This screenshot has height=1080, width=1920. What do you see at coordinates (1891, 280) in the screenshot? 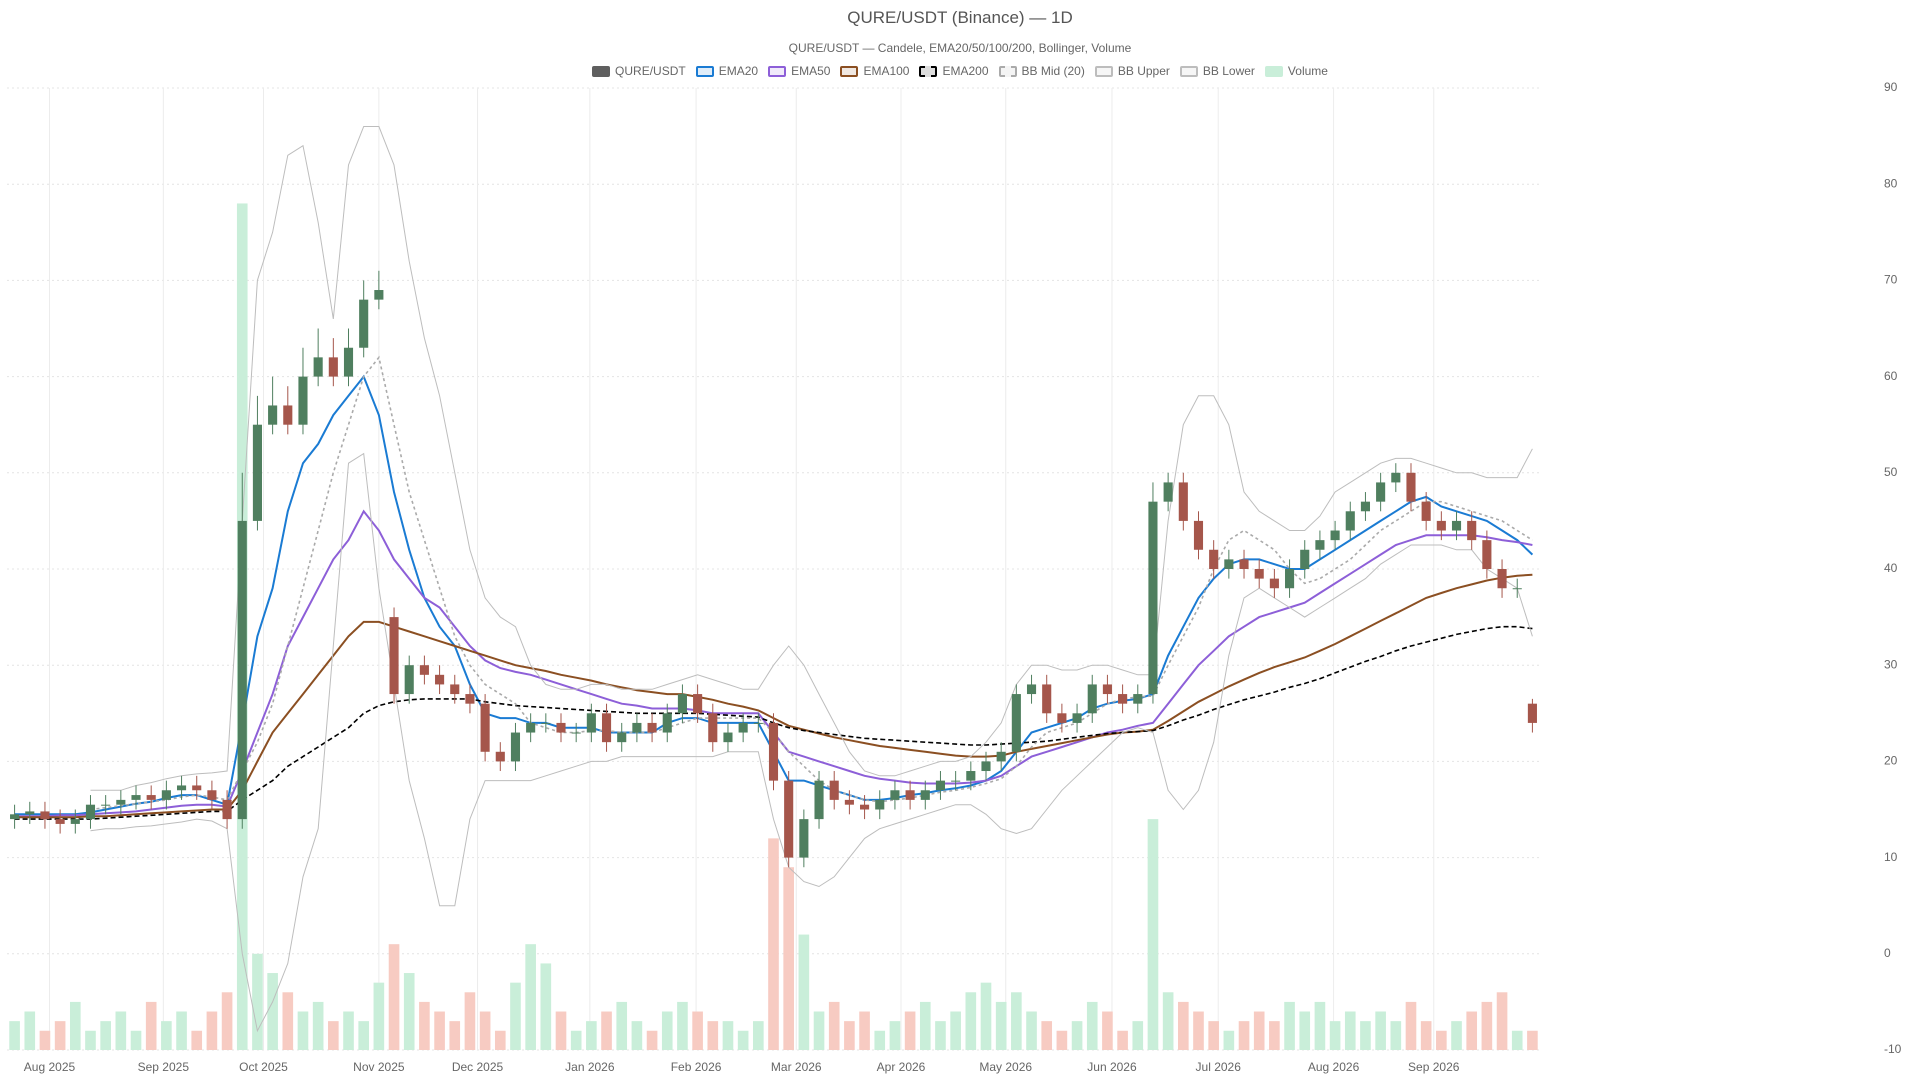
I see `y-tick-label: 70` at bounding box center [1891, 280].